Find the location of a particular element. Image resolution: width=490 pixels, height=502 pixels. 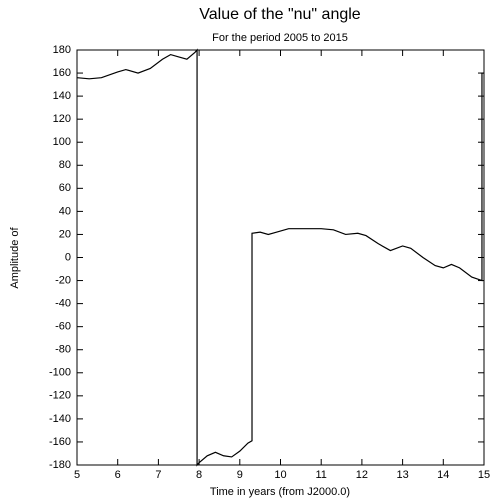

y-tick-label: -40 is located at coordinates (63, 304).